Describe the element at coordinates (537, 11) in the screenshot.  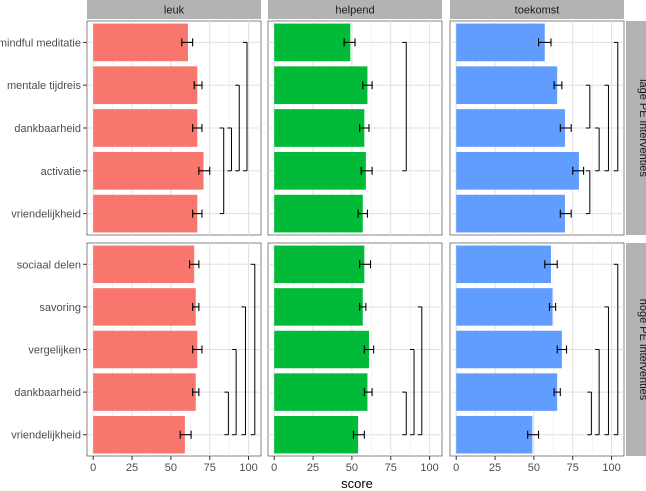
I see `facet-strip-label: toekomst` at that location.